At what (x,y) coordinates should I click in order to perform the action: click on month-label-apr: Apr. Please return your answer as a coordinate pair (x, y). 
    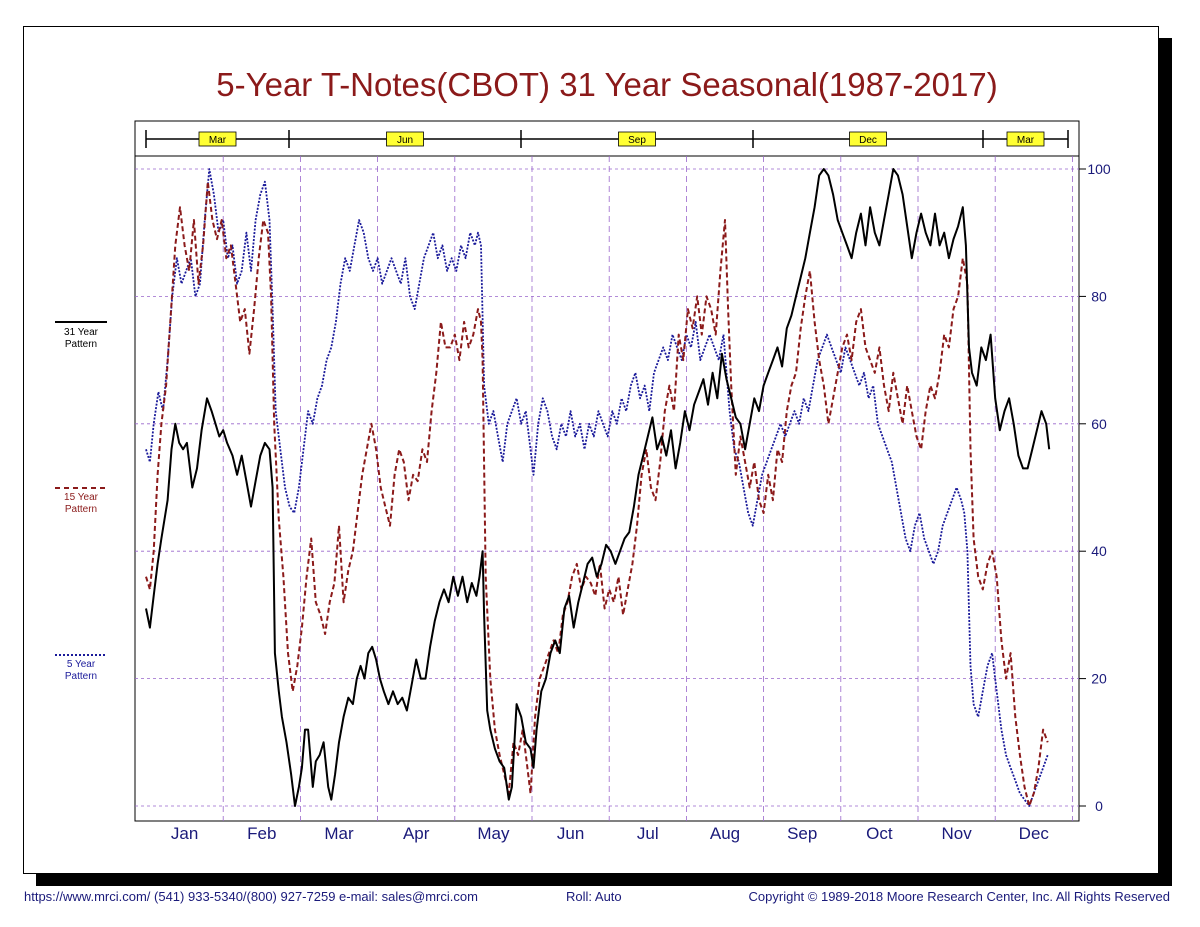
    Looking at the image, I should click on (416, 833).